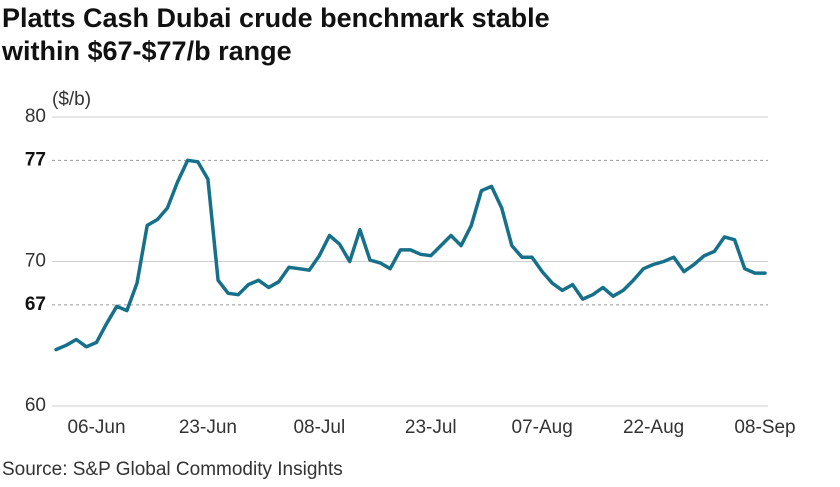  What do you see at coordinates (96, 427) in the screenshot?
I see `x-tick-label: 06-Jun` at bounding box center [96, 427].